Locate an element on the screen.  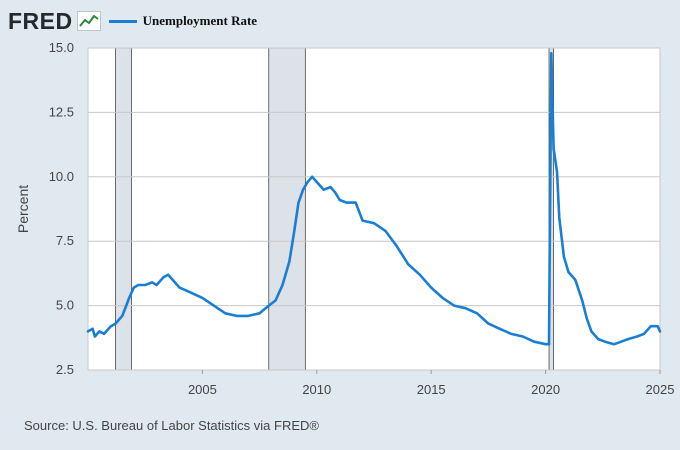
y-tick-label: 5.0 is located at coordinates (65, 305).